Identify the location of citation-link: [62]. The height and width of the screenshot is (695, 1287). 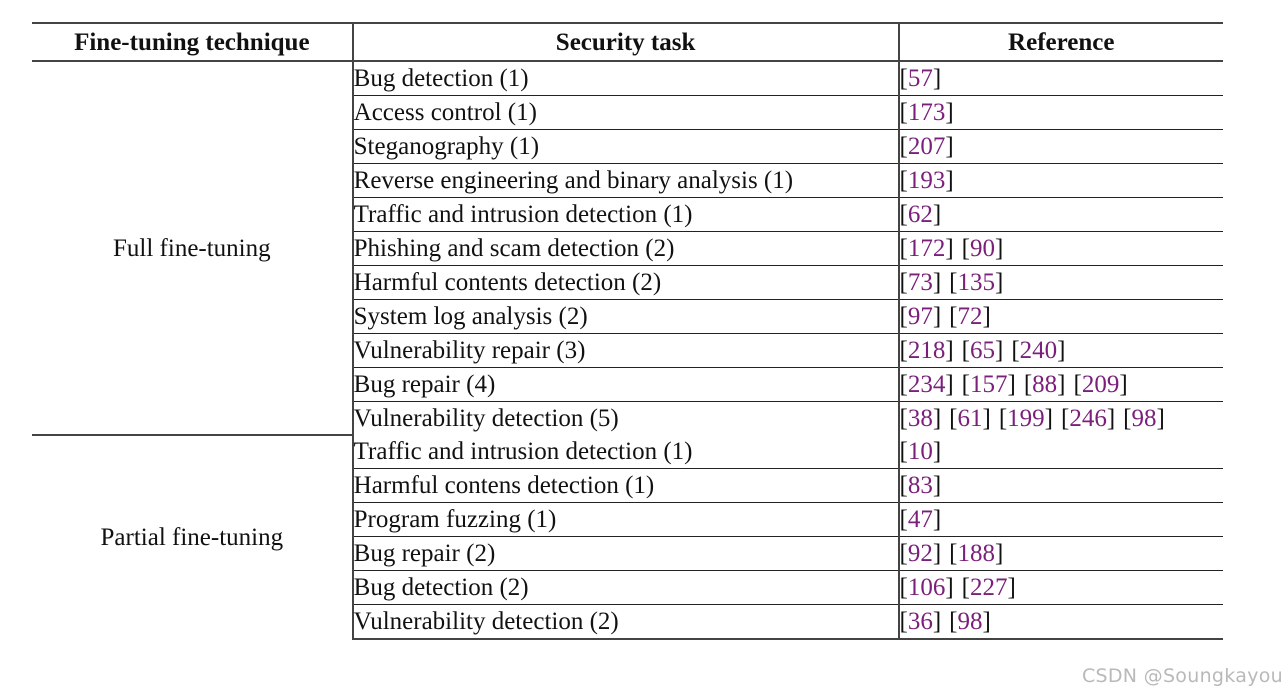
(921, 214).